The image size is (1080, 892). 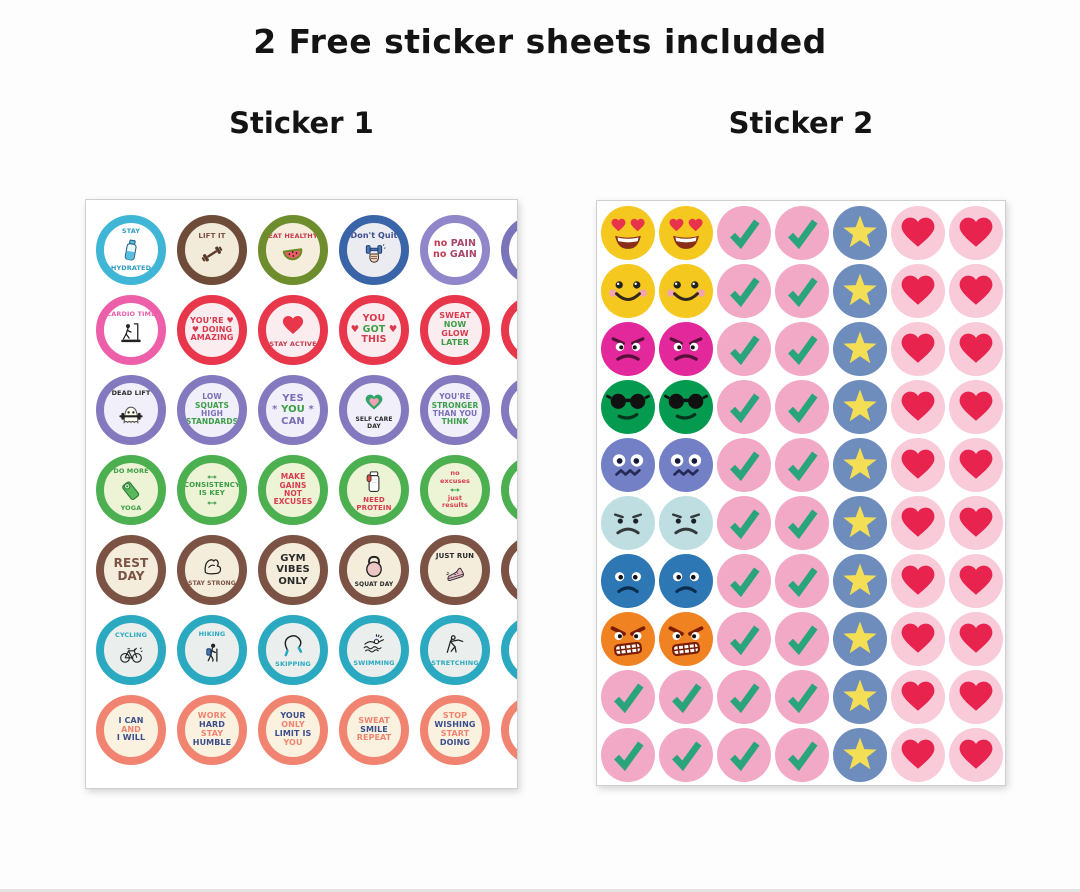 I want to click on no-pain-no-gain-sticker: no PAIN no GAIN, so click(x=455, y=250).